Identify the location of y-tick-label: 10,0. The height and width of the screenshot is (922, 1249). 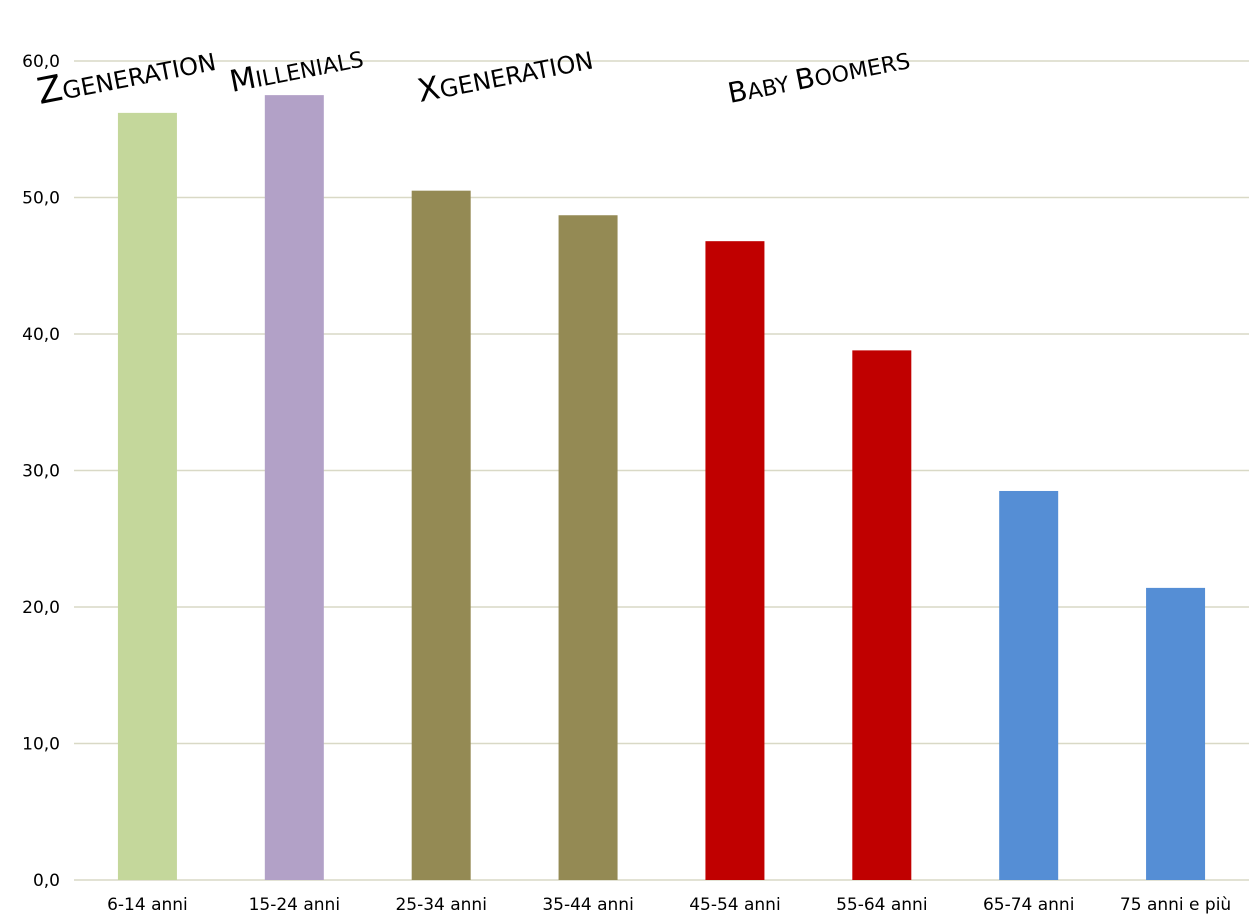
(41, 745).